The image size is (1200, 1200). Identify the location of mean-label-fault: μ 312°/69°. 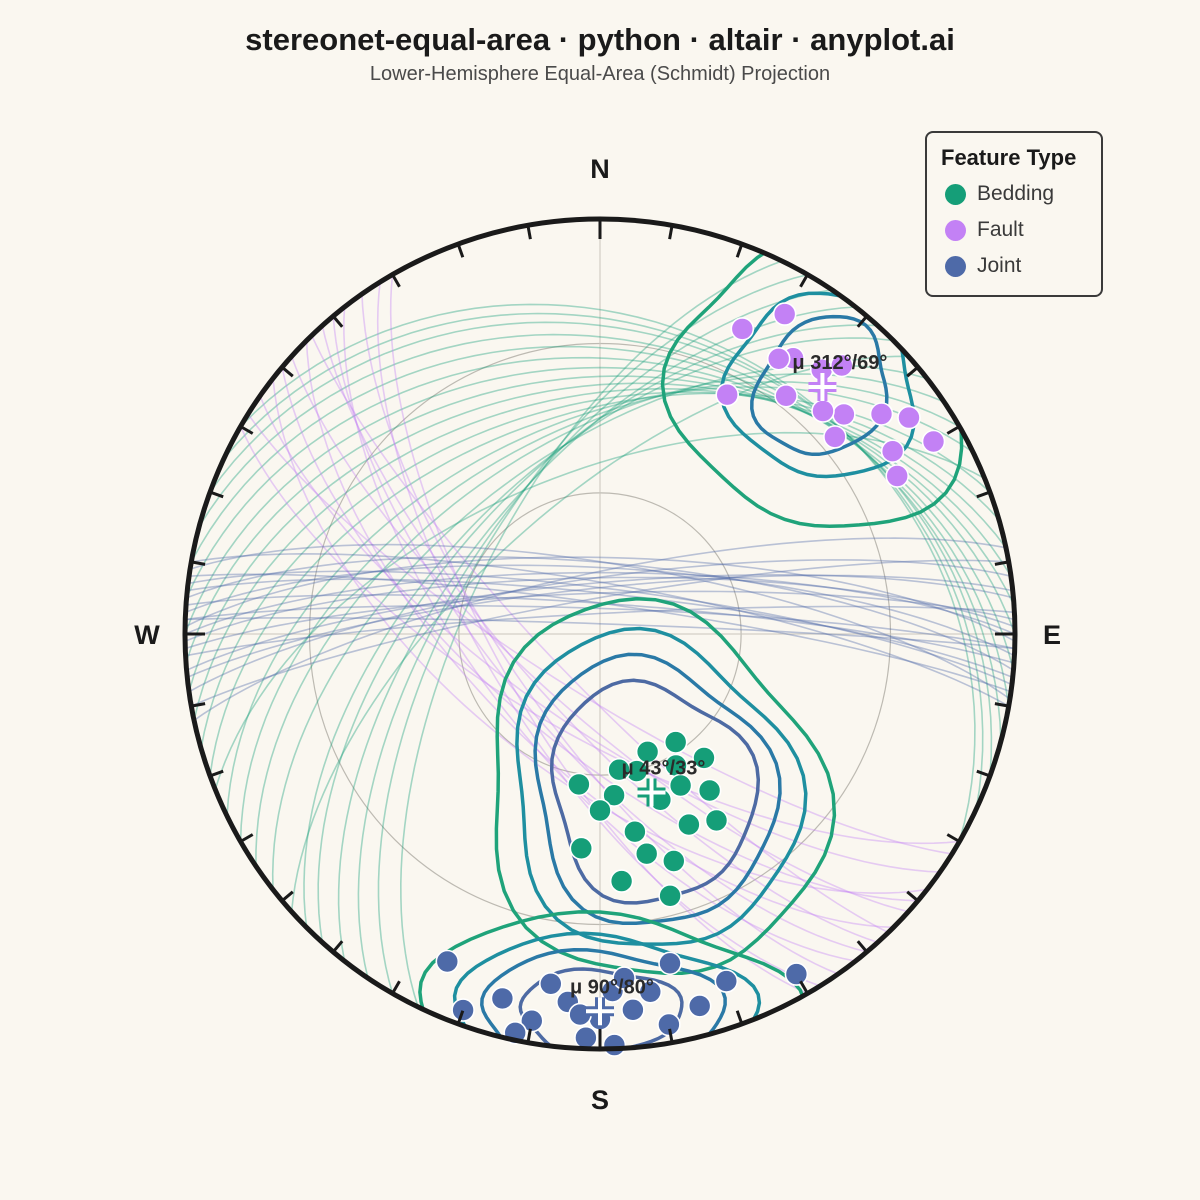
(839, 363).